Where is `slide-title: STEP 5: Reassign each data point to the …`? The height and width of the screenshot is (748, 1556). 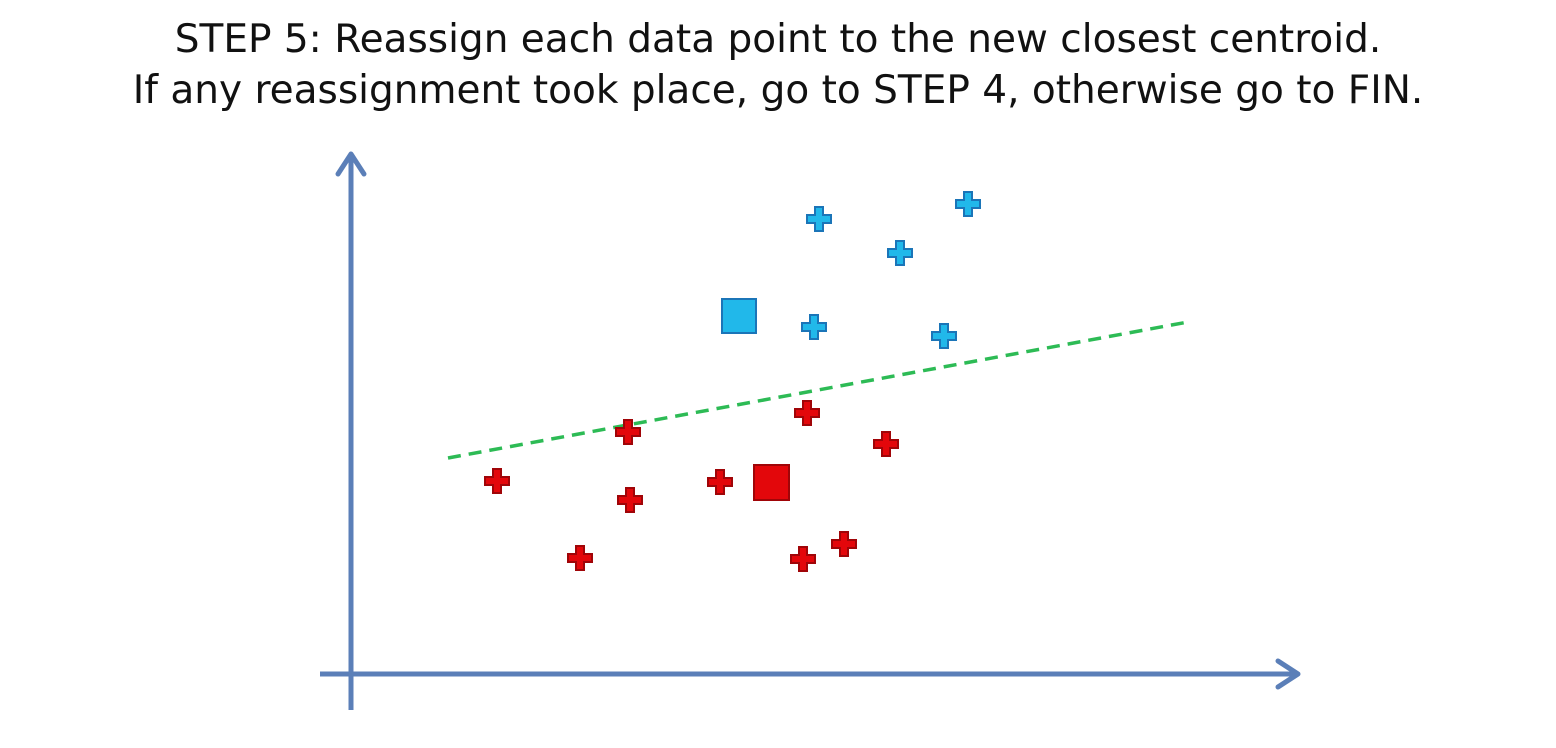 slide-title: STEP 5: Reassign each data point to the … is located at coordinates (778, 65).